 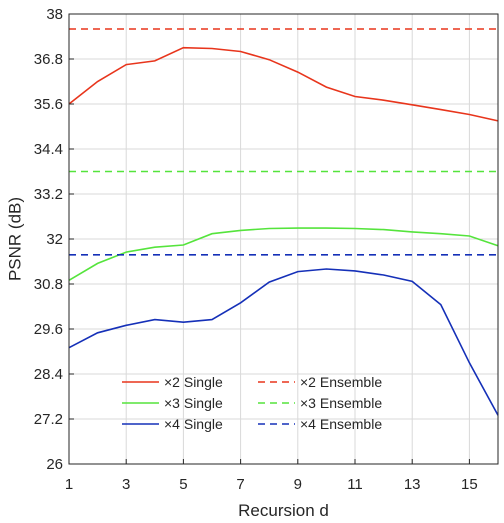 I want to click on x-axis-label: Recursion d, so click(x=283, y=510).